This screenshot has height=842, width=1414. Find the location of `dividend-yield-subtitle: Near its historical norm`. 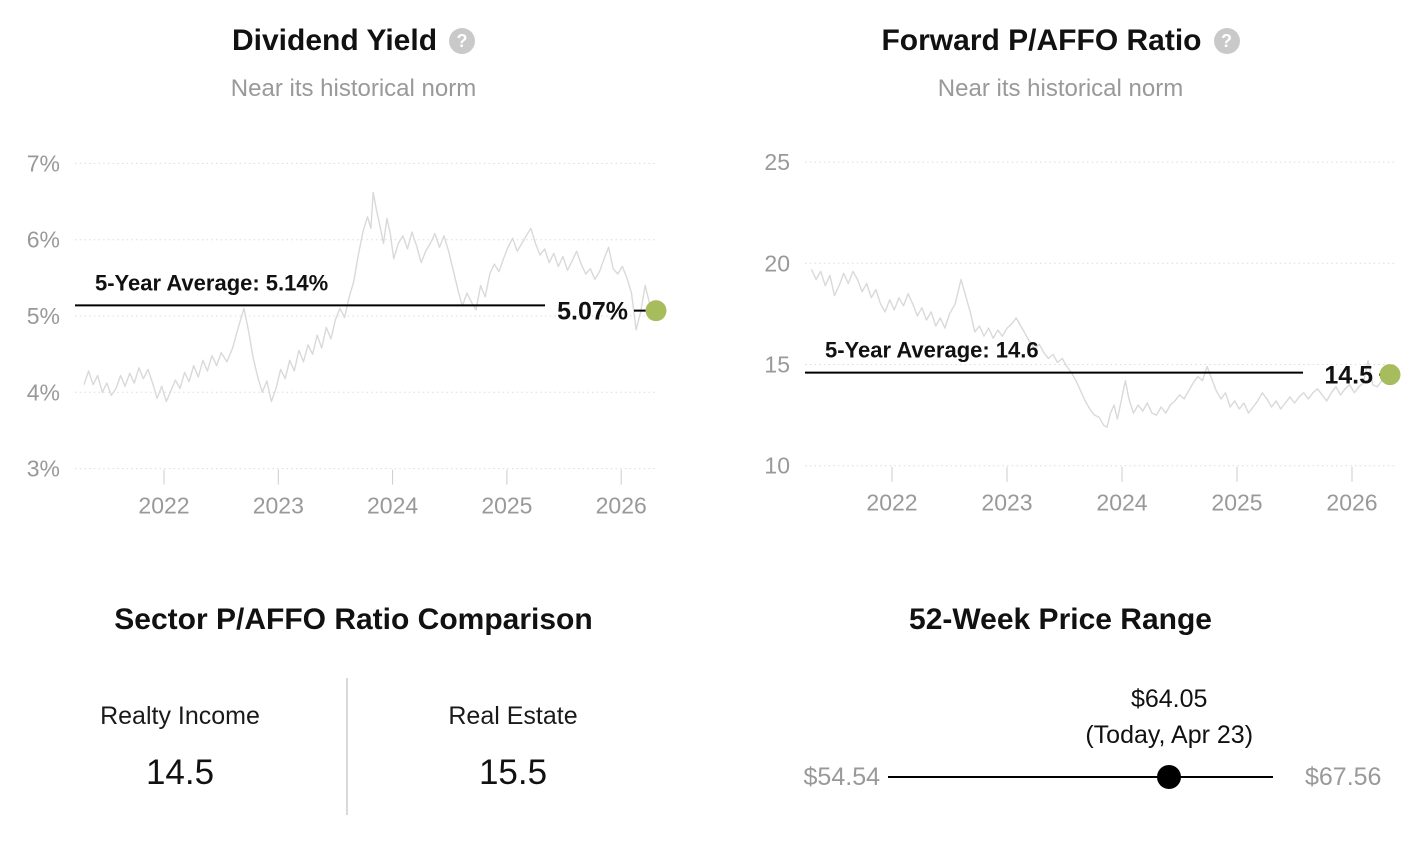

dividend-yield-subtitle: Near its historical norm is located at coordinates (353, 88).